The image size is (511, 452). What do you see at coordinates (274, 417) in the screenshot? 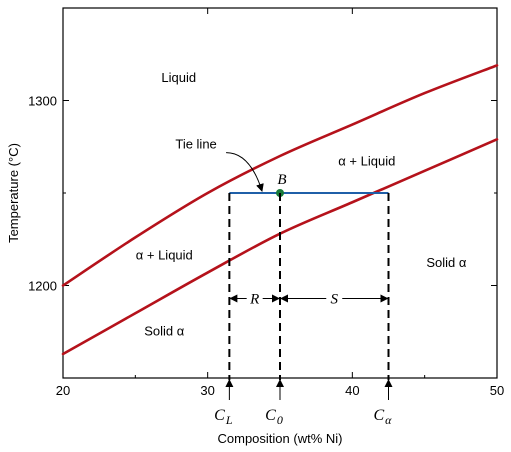
I see `composition-label: C0` at bounding box center [274, 417].